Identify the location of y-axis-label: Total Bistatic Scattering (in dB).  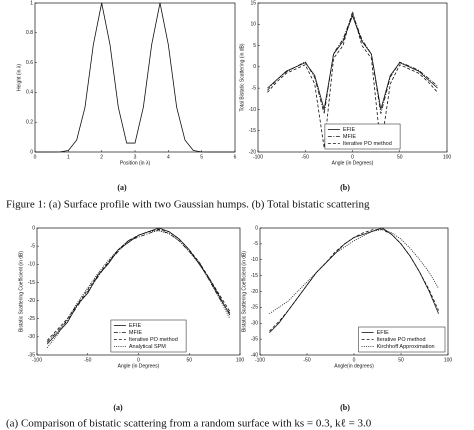
(242, 77).